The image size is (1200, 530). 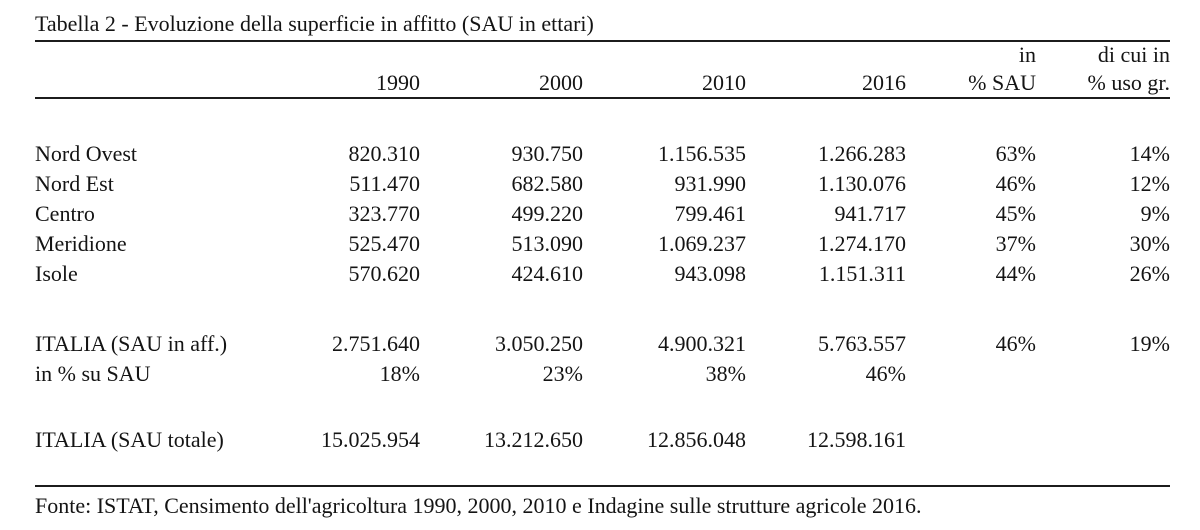 I want to click on cell-value: 9%, so click(x=1155, y=213).